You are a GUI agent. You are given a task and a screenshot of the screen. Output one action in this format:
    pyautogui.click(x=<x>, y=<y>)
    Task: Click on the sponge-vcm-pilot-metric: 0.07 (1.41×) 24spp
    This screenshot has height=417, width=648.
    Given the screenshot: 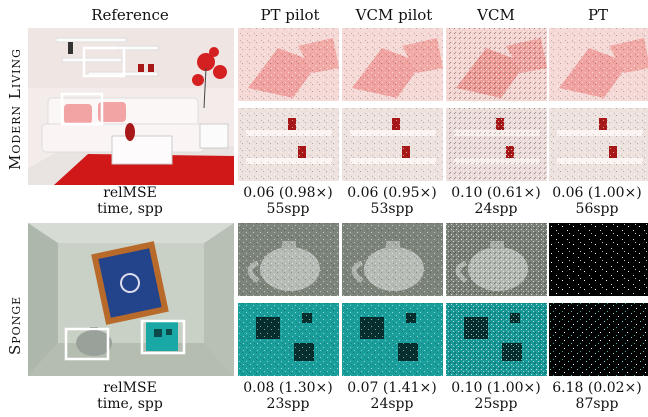 What is the action you would take?
    pyautogui.click(x=392, y=396)
    